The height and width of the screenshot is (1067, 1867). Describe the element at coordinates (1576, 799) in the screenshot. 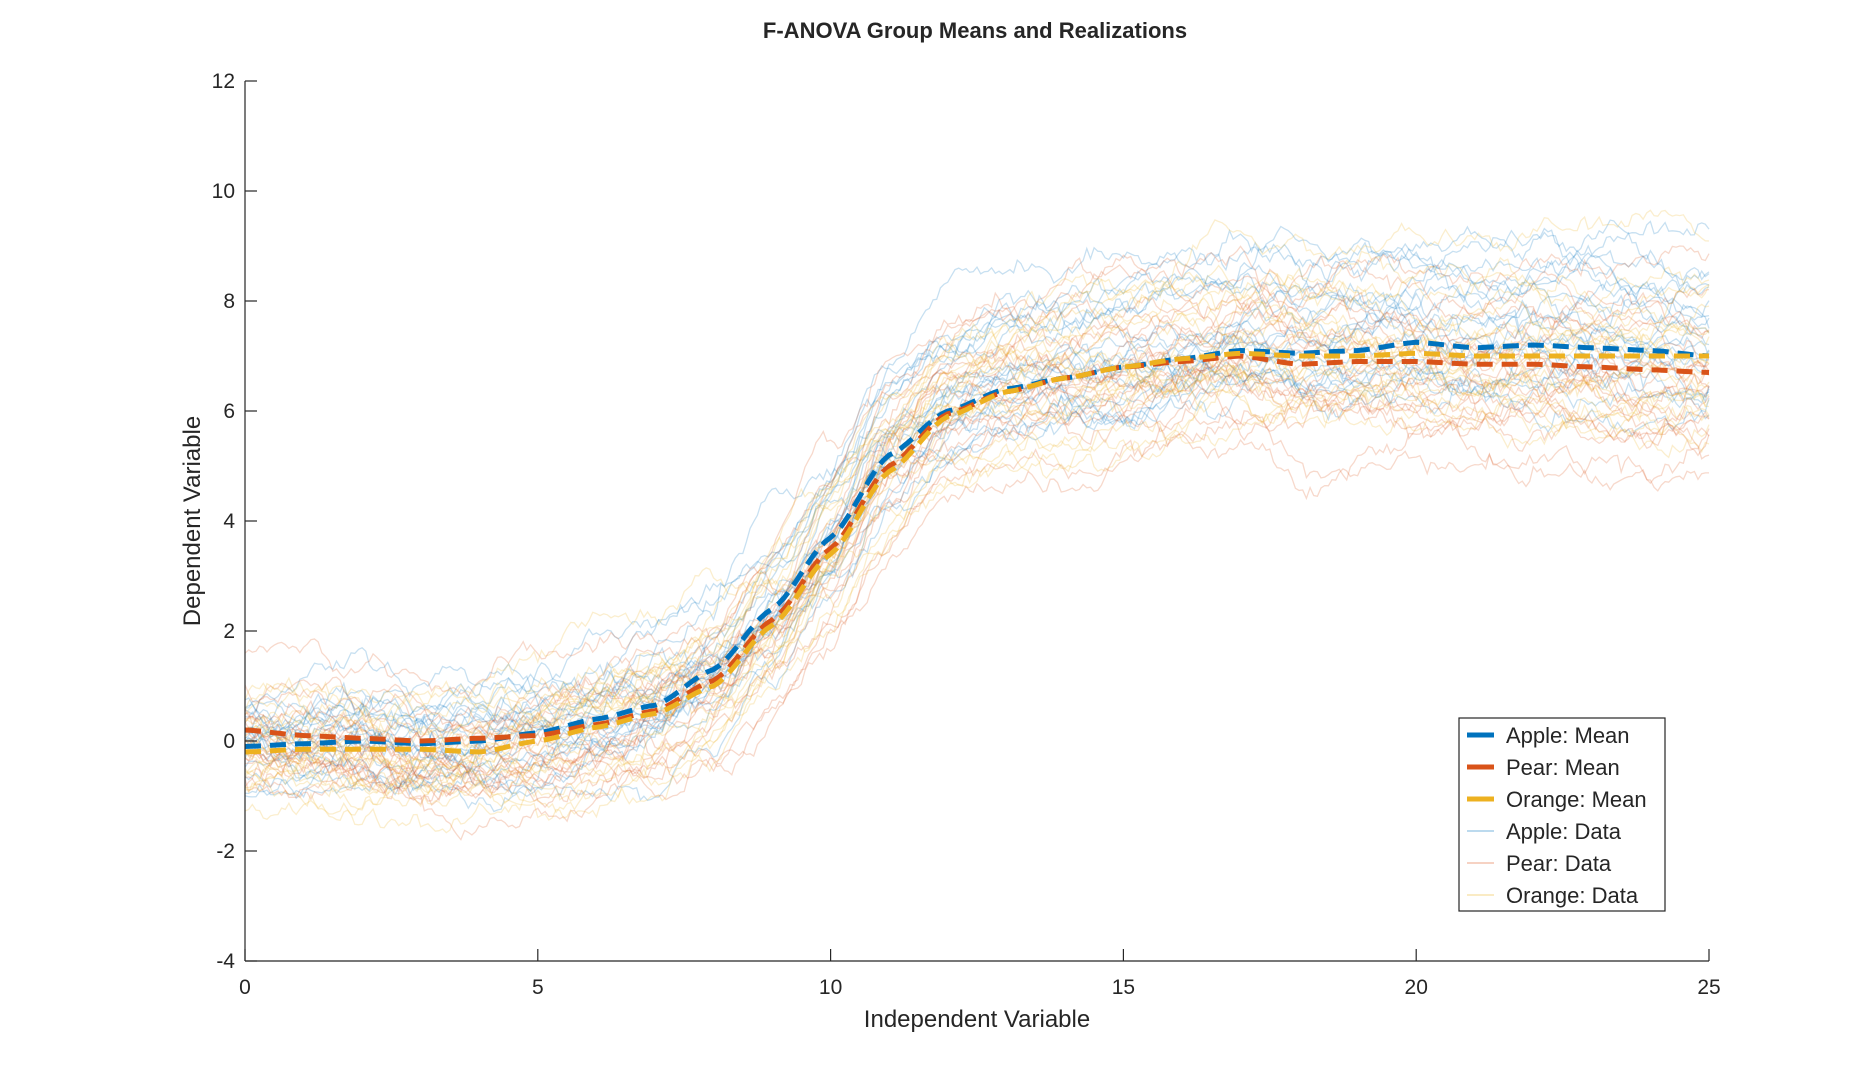

I see `legend-label: Orange: Mean` at that location.